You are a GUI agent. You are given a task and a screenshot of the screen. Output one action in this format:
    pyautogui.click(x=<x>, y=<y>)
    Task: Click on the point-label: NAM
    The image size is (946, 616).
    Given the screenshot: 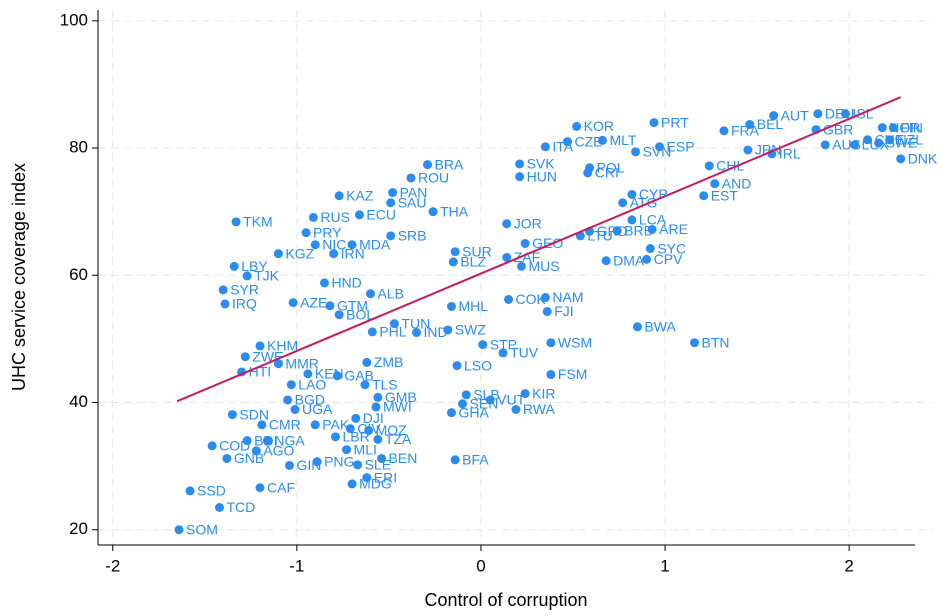 What is the action you would take?
    pyautogui.click(x=567, y=297)
    